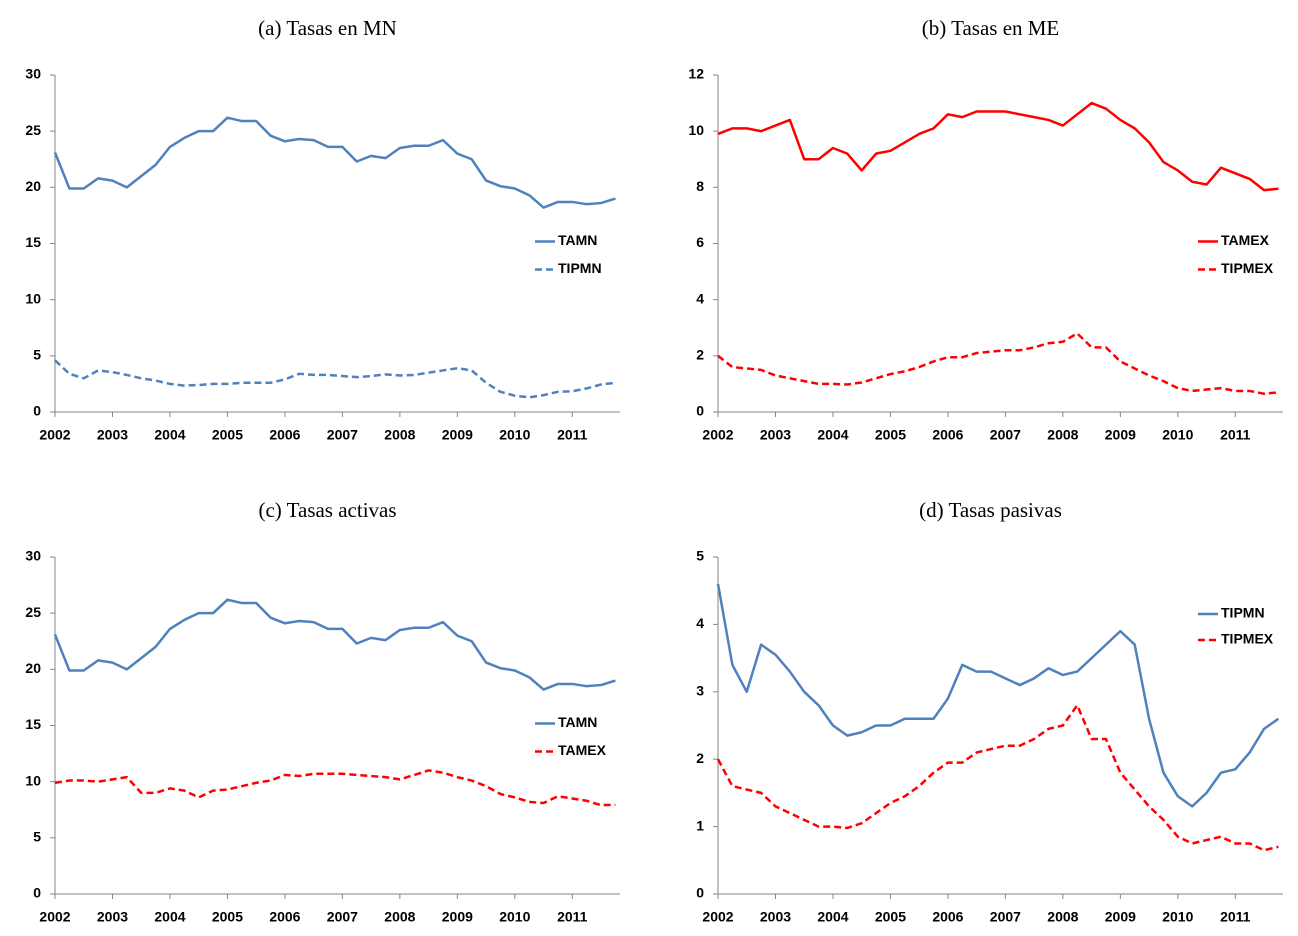  I want to click on chart-title: (d) Tasas pasivas, so click(990, 510).